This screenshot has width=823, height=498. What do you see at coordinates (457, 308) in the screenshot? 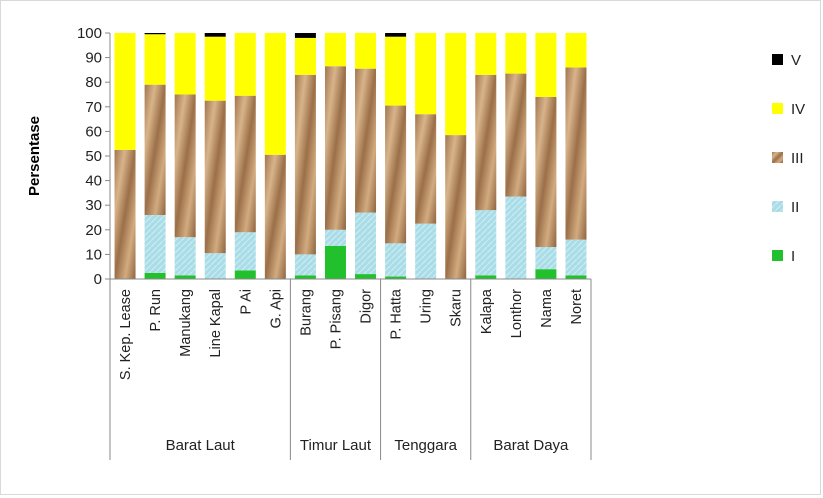
I see `x-category-label: Skaru` at bounding box center [457, 308].